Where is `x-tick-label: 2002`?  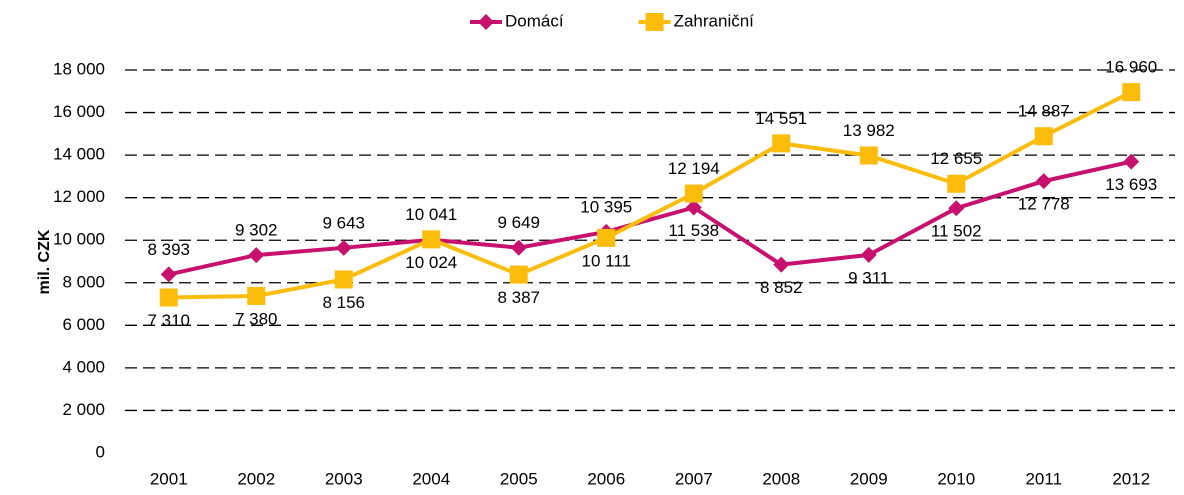 x-tick-label: 2002 is located at coordinates (256, 478).